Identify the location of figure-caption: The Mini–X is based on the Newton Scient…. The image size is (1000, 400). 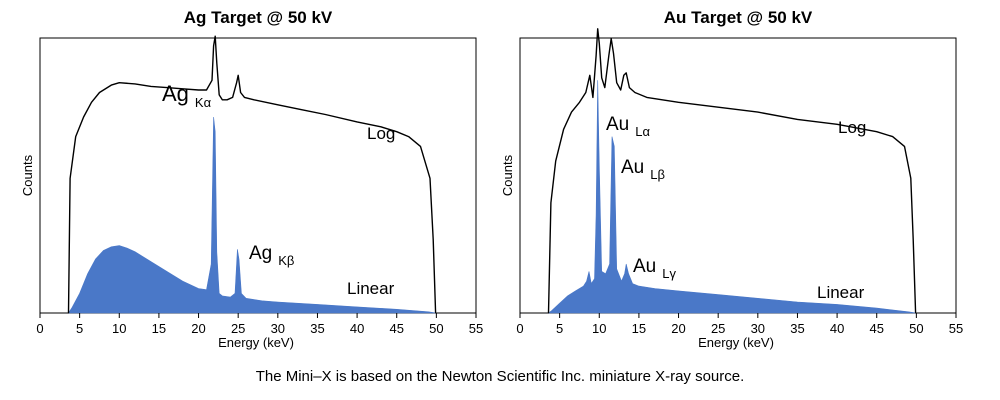
(500, 376).